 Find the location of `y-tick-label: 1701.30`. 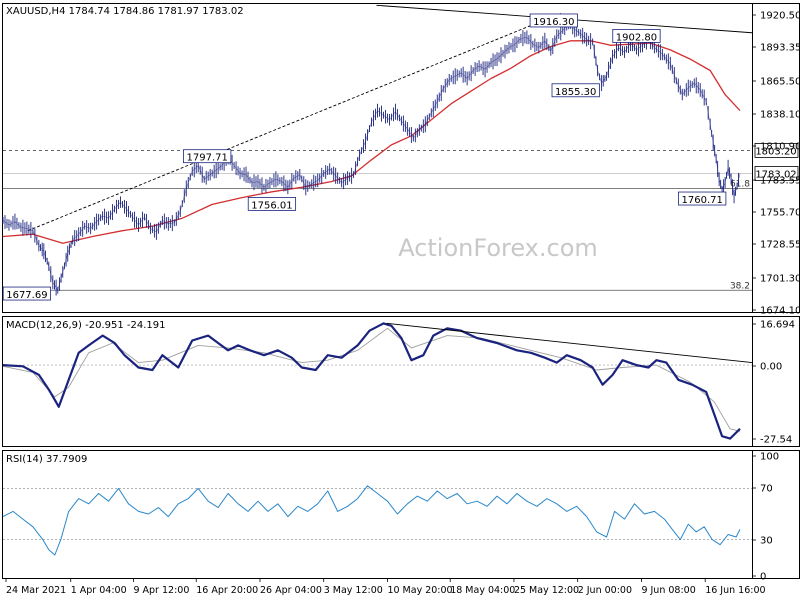

y-tick-label: 1701.30 is located at coordinates (780, 279).